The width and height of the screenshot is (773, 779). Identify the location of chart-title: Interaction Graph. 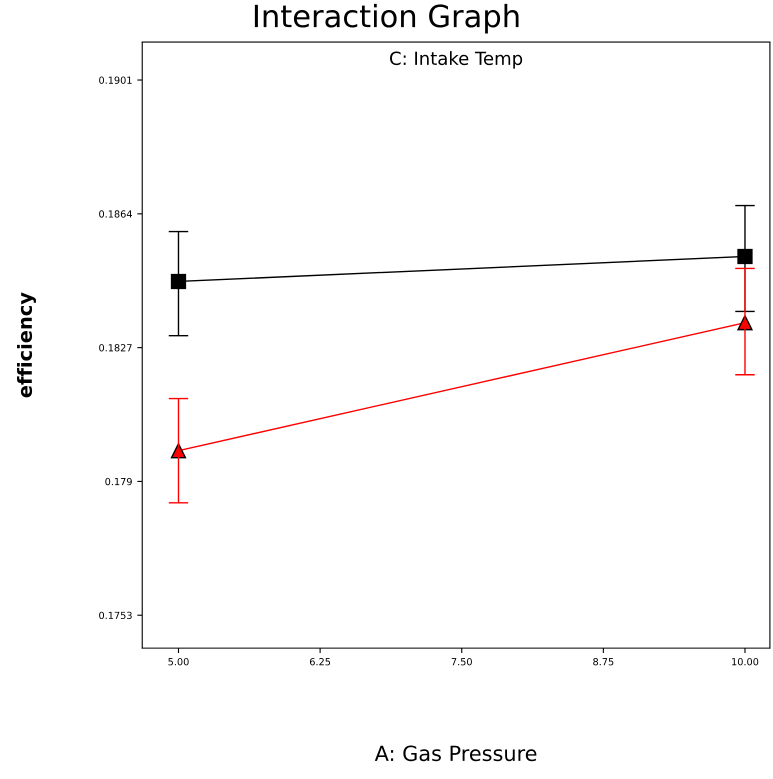
(386, 19).